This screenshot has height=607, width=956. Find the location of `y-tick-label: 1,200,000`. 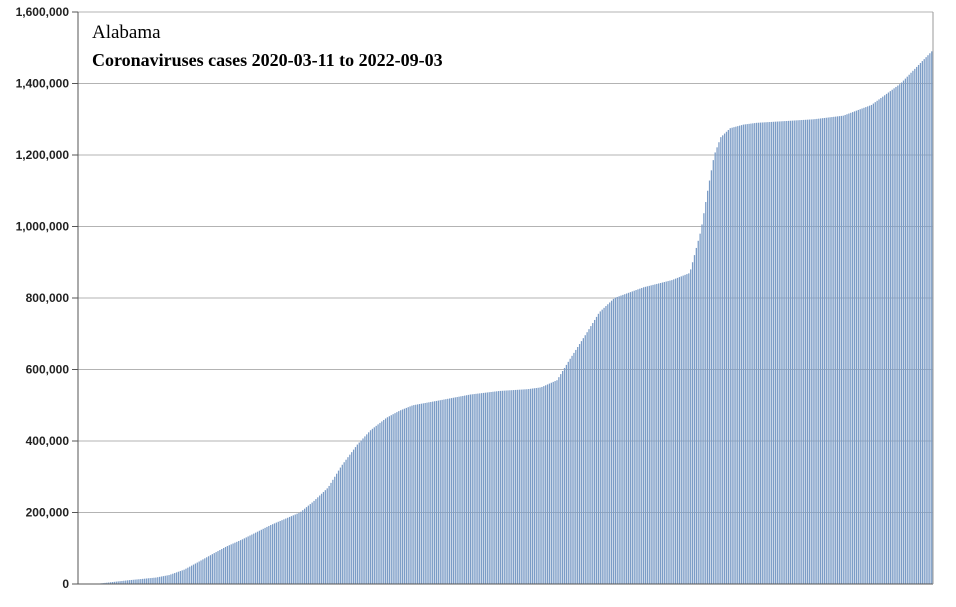

y-tick-label: 1,200,000 is located at coordinates (43, 155).